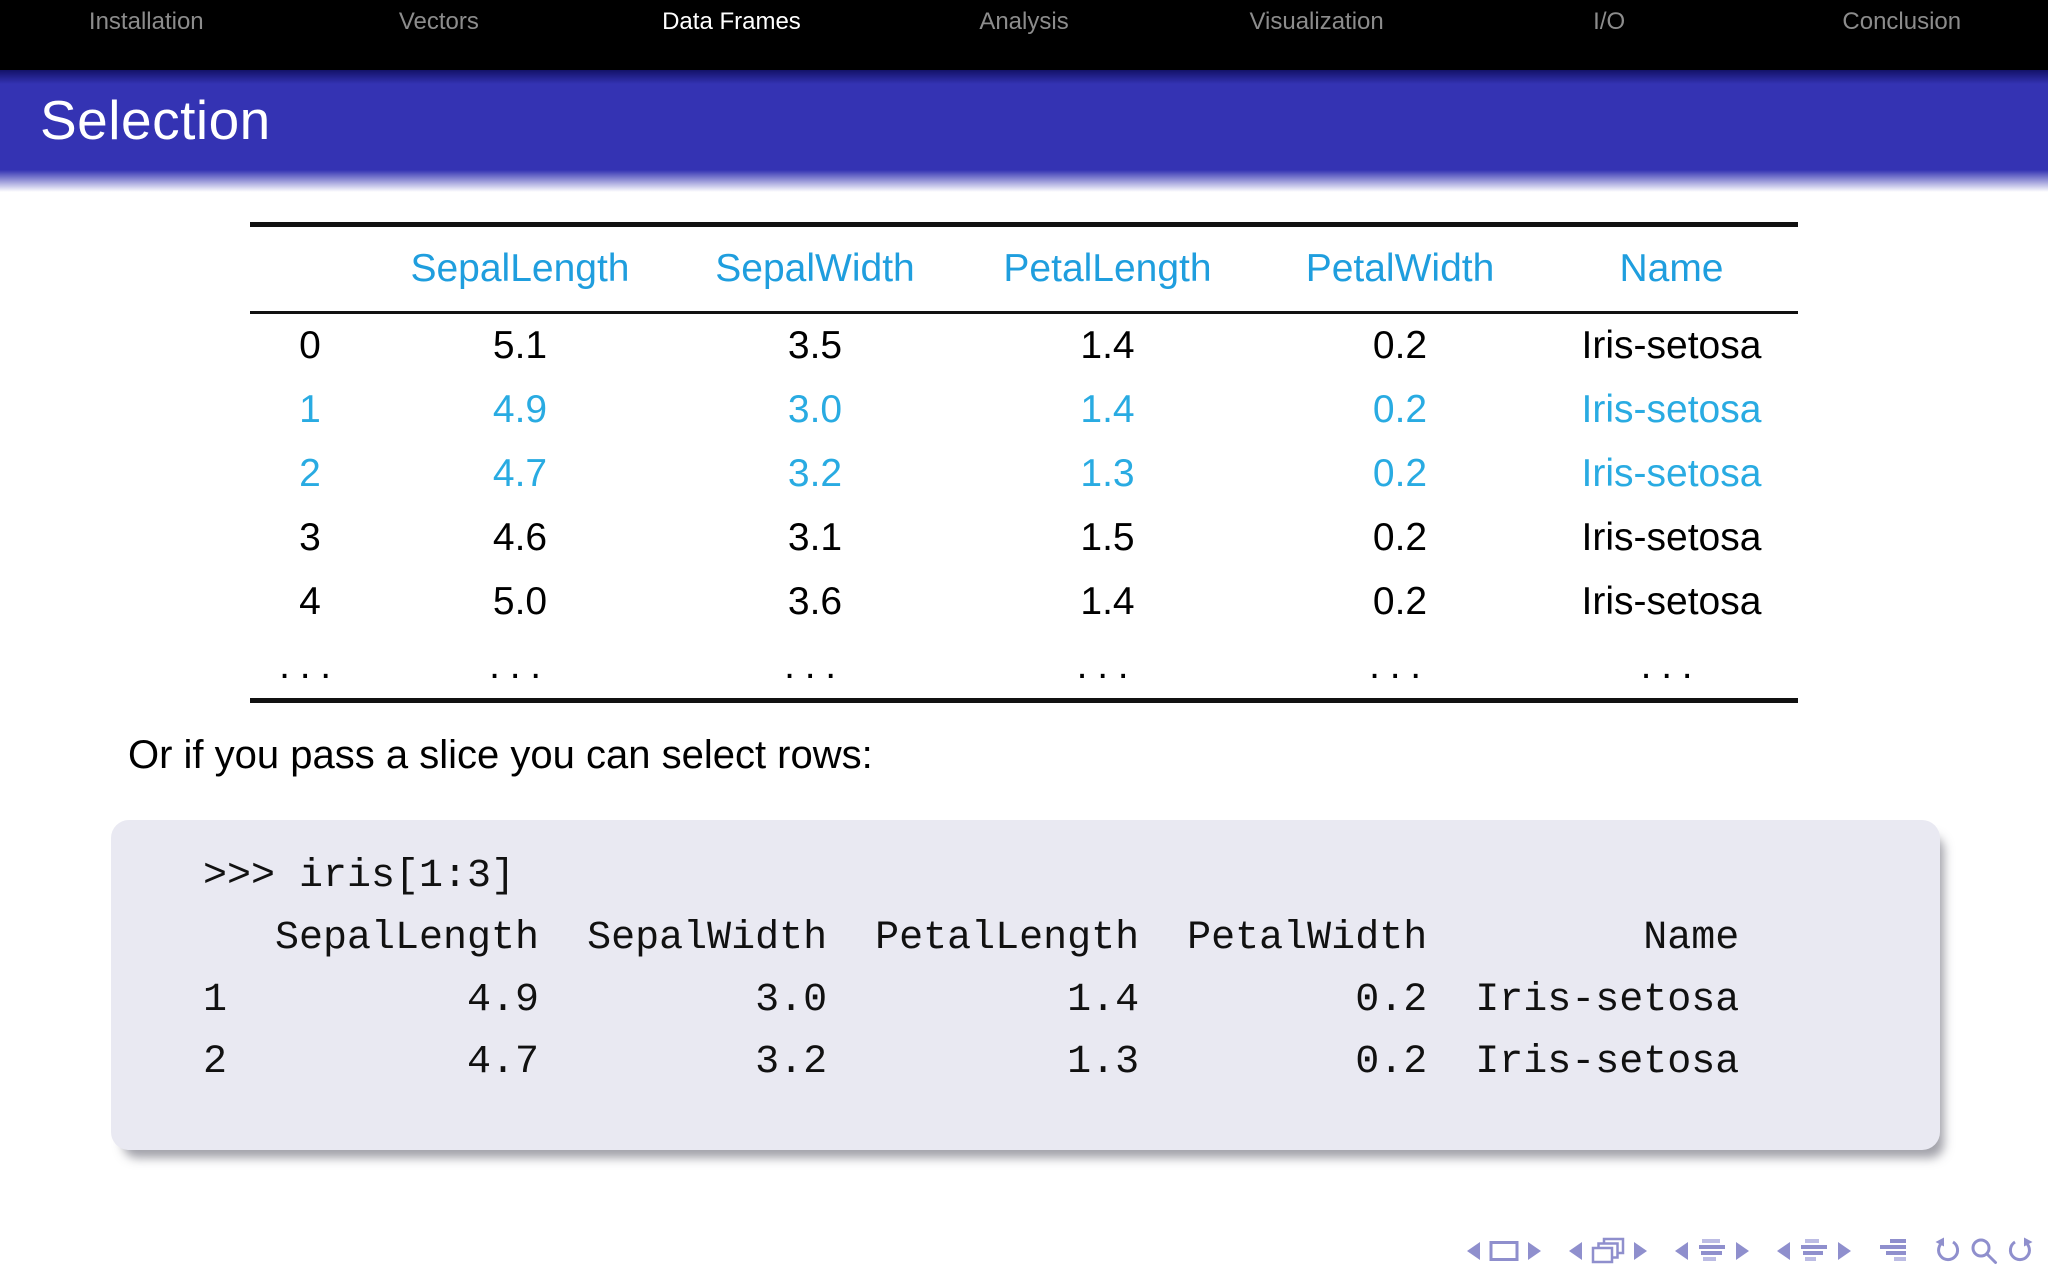 This screenshot has height=1280, width=2048. I want to click on frame-stack-icon, so click(1608, 1251).